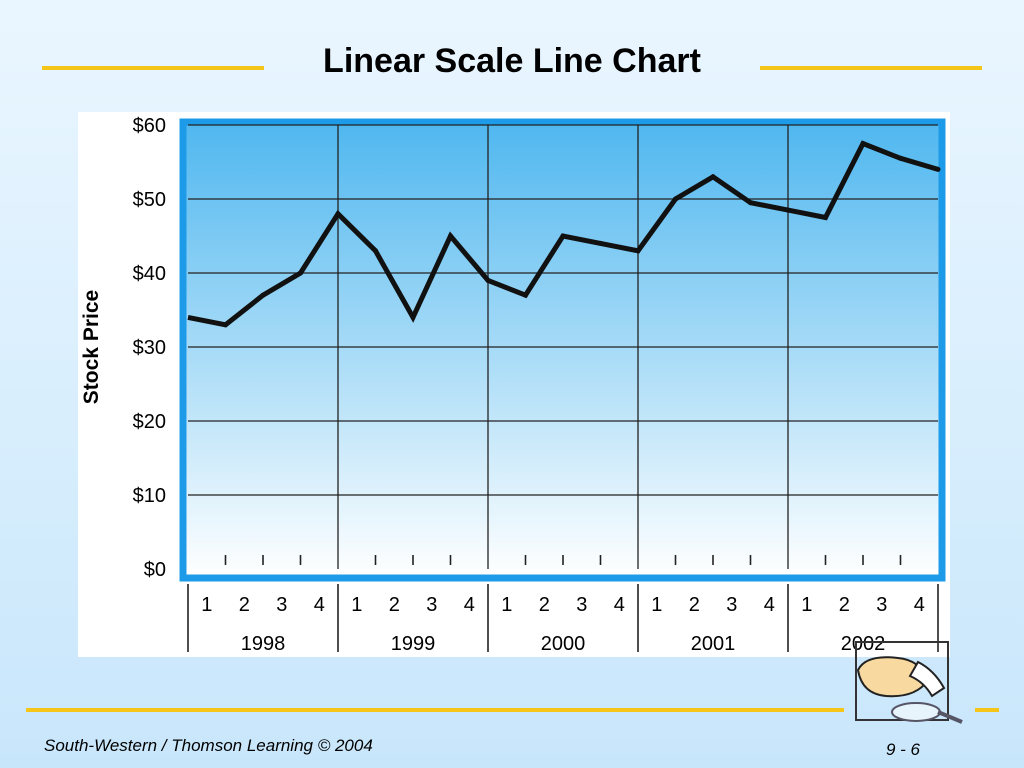  I want to click on year-label: 2000, so click(563, 644).